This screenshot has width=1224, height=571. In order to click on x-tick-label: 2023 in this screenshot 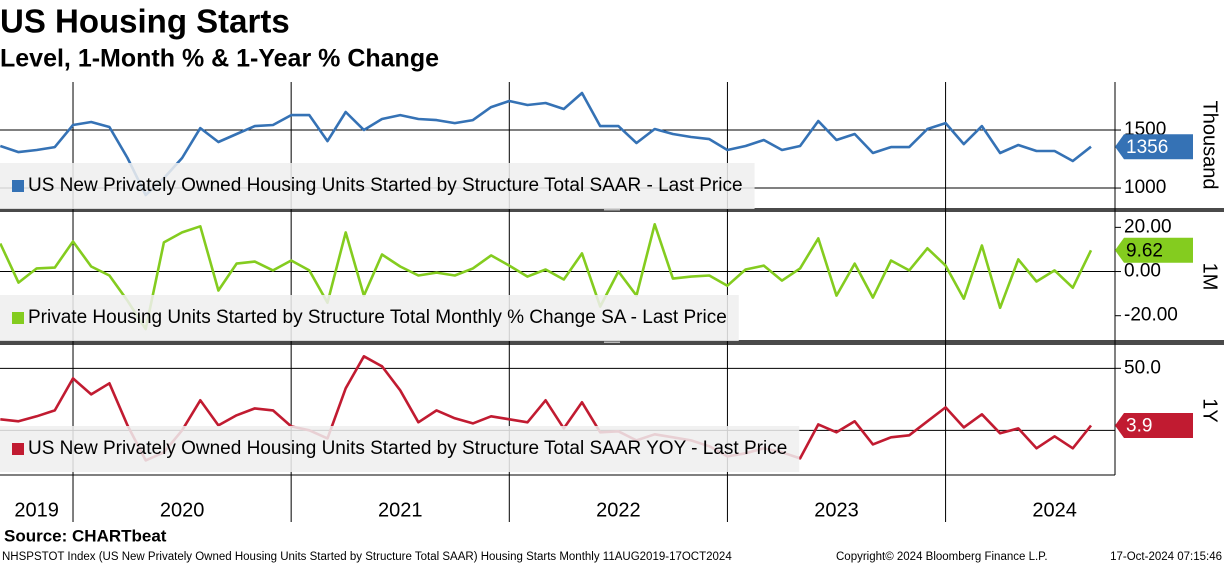, I will do `click(836, 510)`.